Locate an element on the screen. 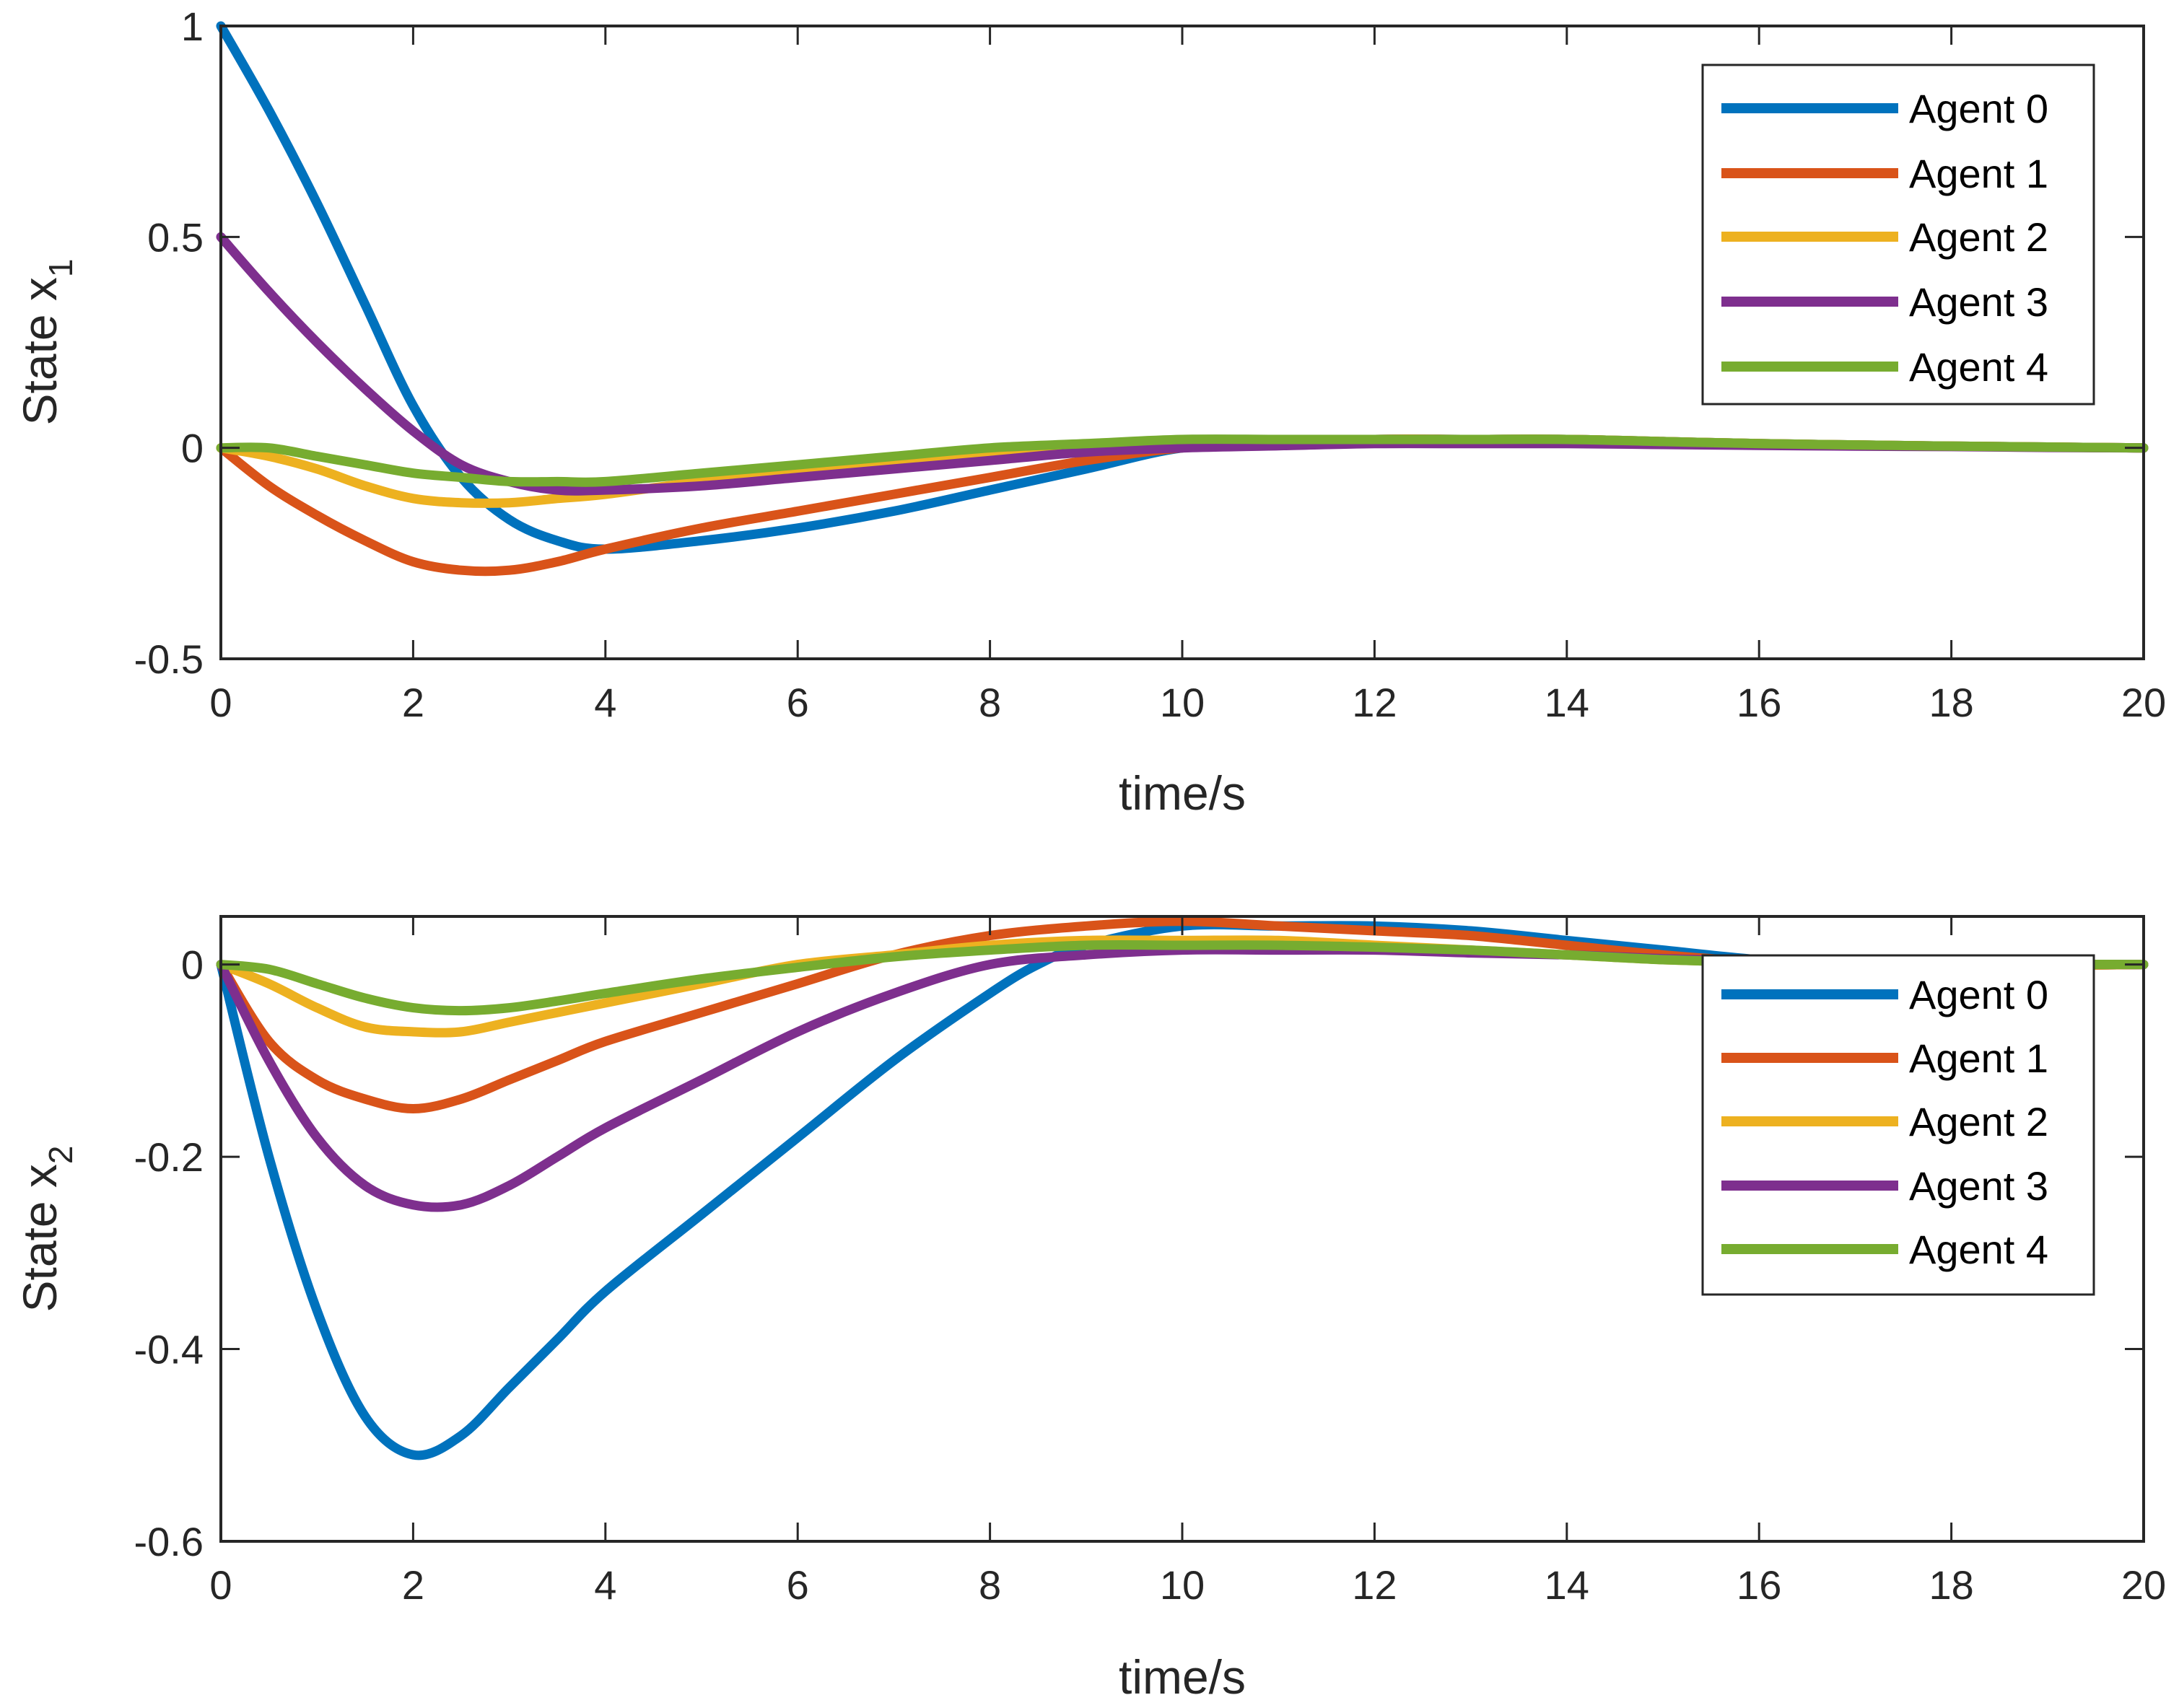 The height and width of the screenshot is (1708, 2179). legend-bottom: Agent 0 Agent 1 Agent 2 Agent 3 Agent 4 is located at coordinates (1898, 1125).